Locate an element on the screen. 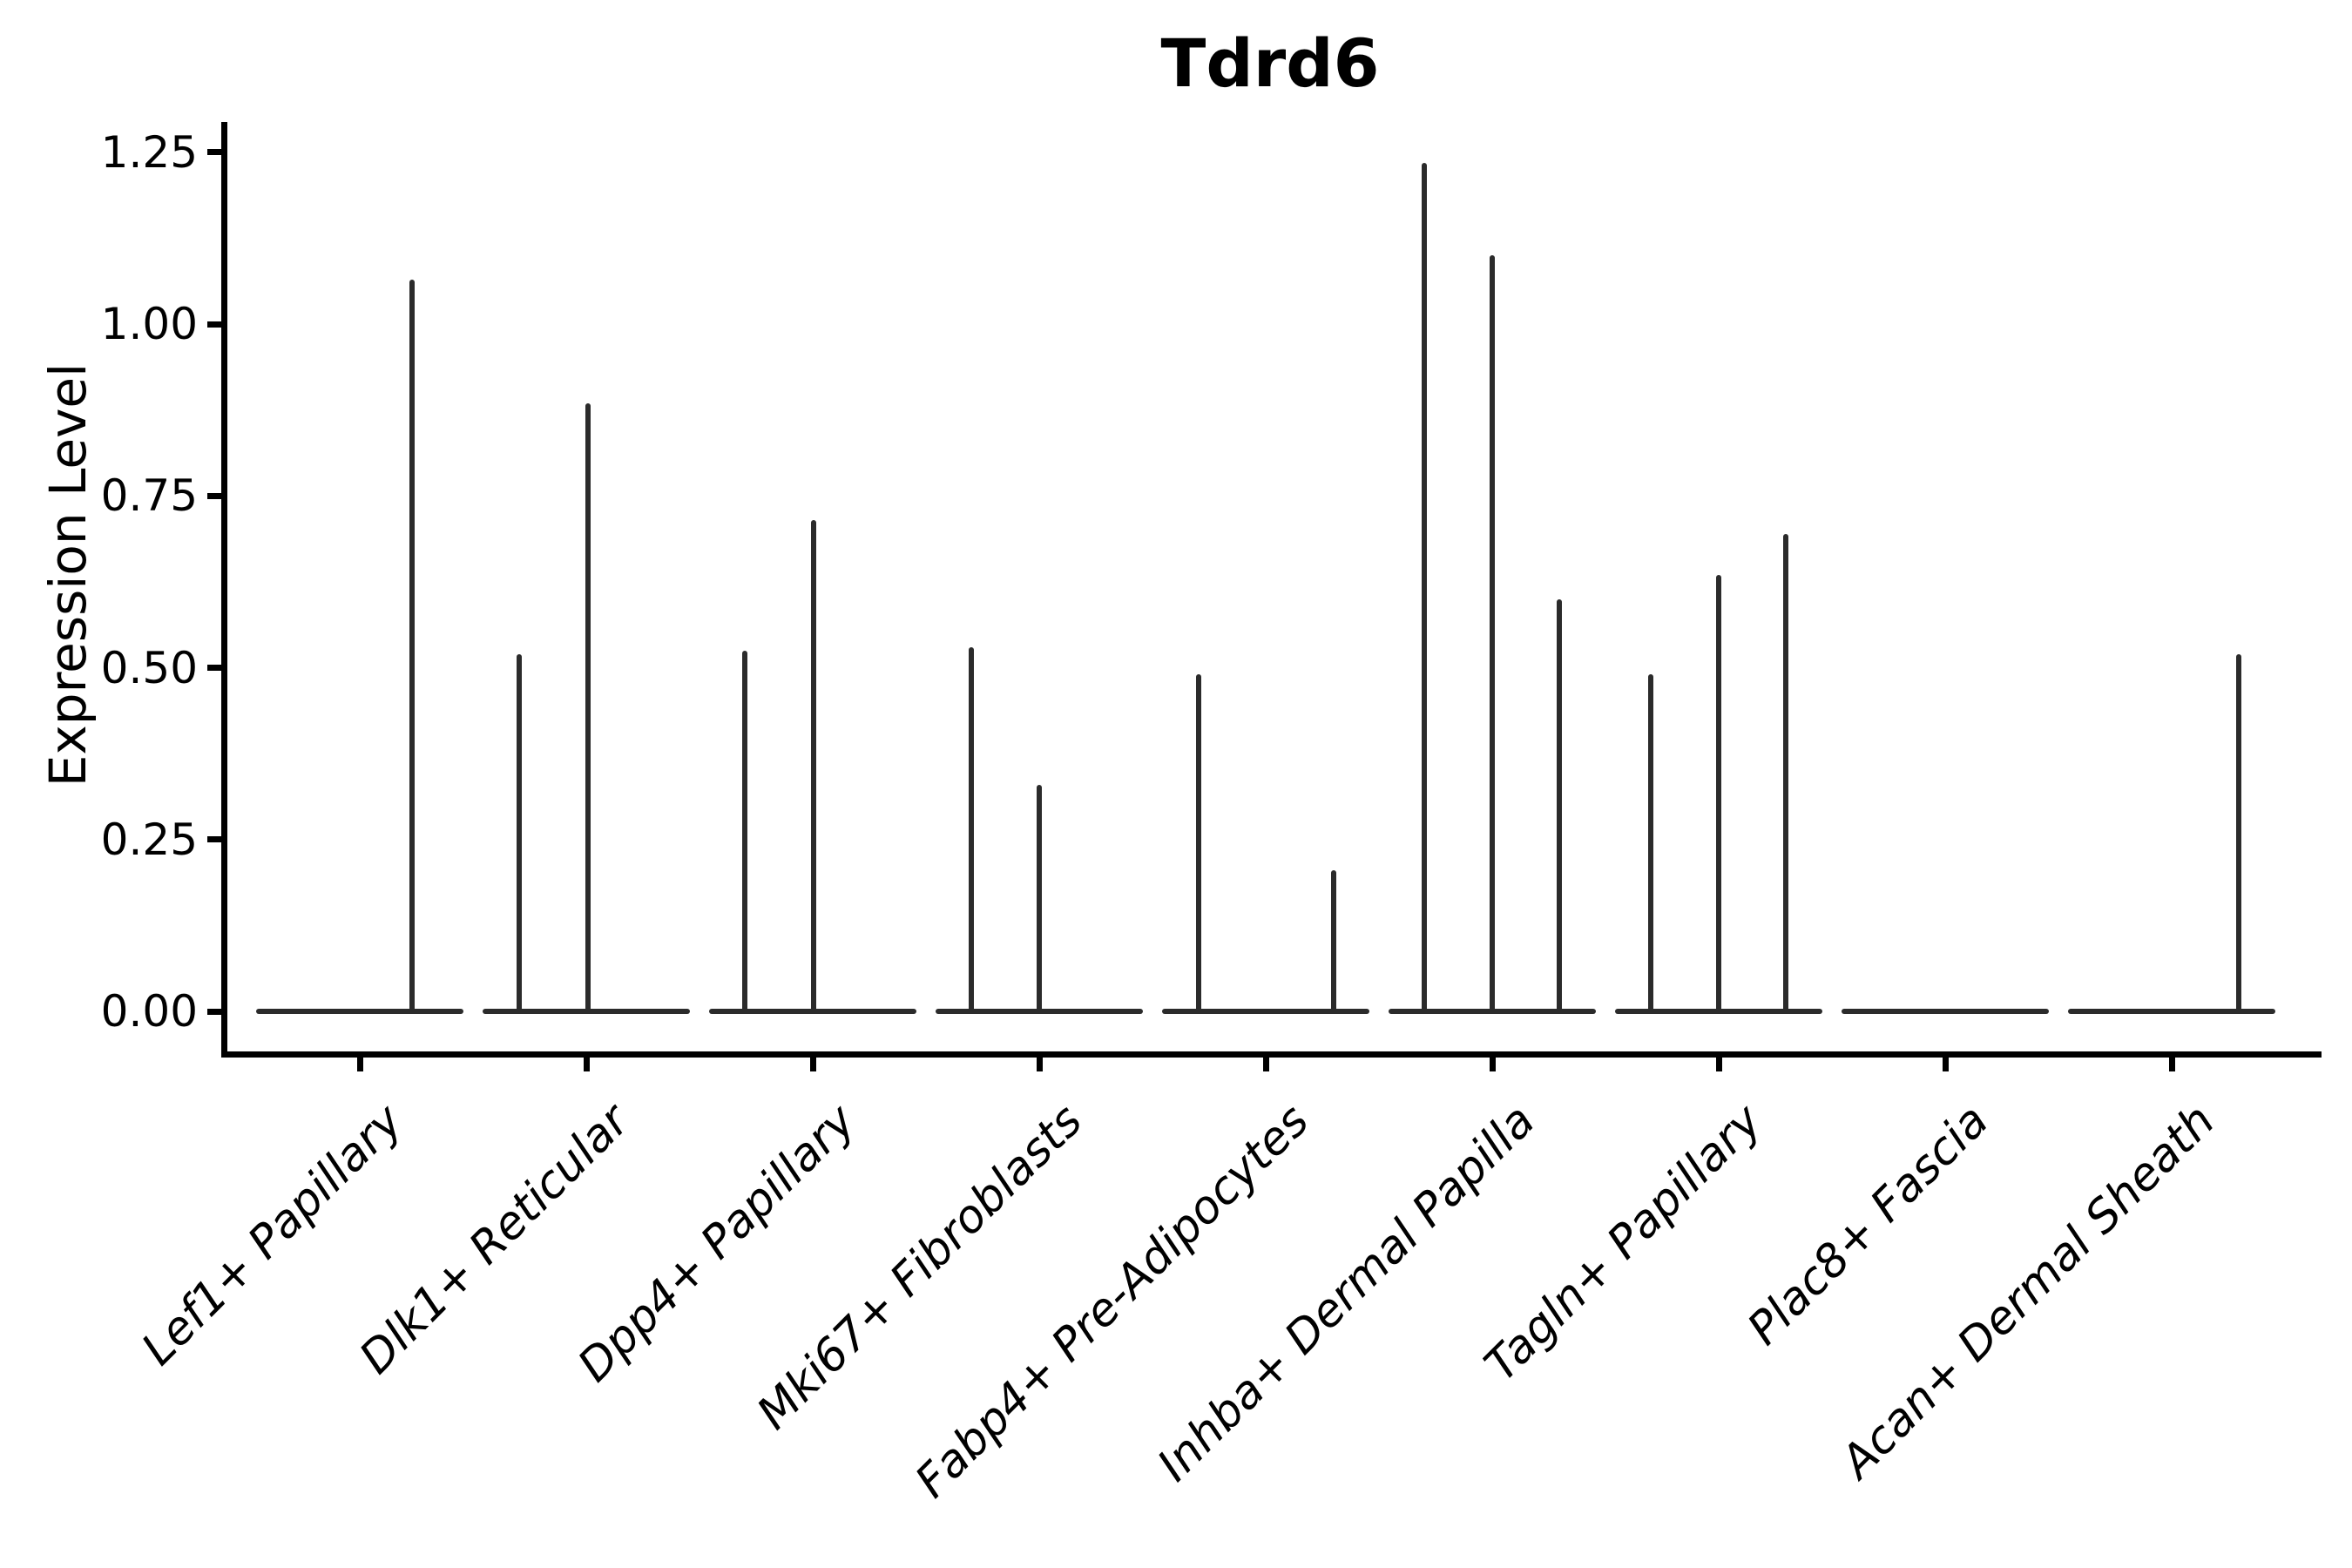 Image resolution: width=2352 pixels, height=1568 pixels. y-tick-label: 0.75 is located at coordinates (149, 496).